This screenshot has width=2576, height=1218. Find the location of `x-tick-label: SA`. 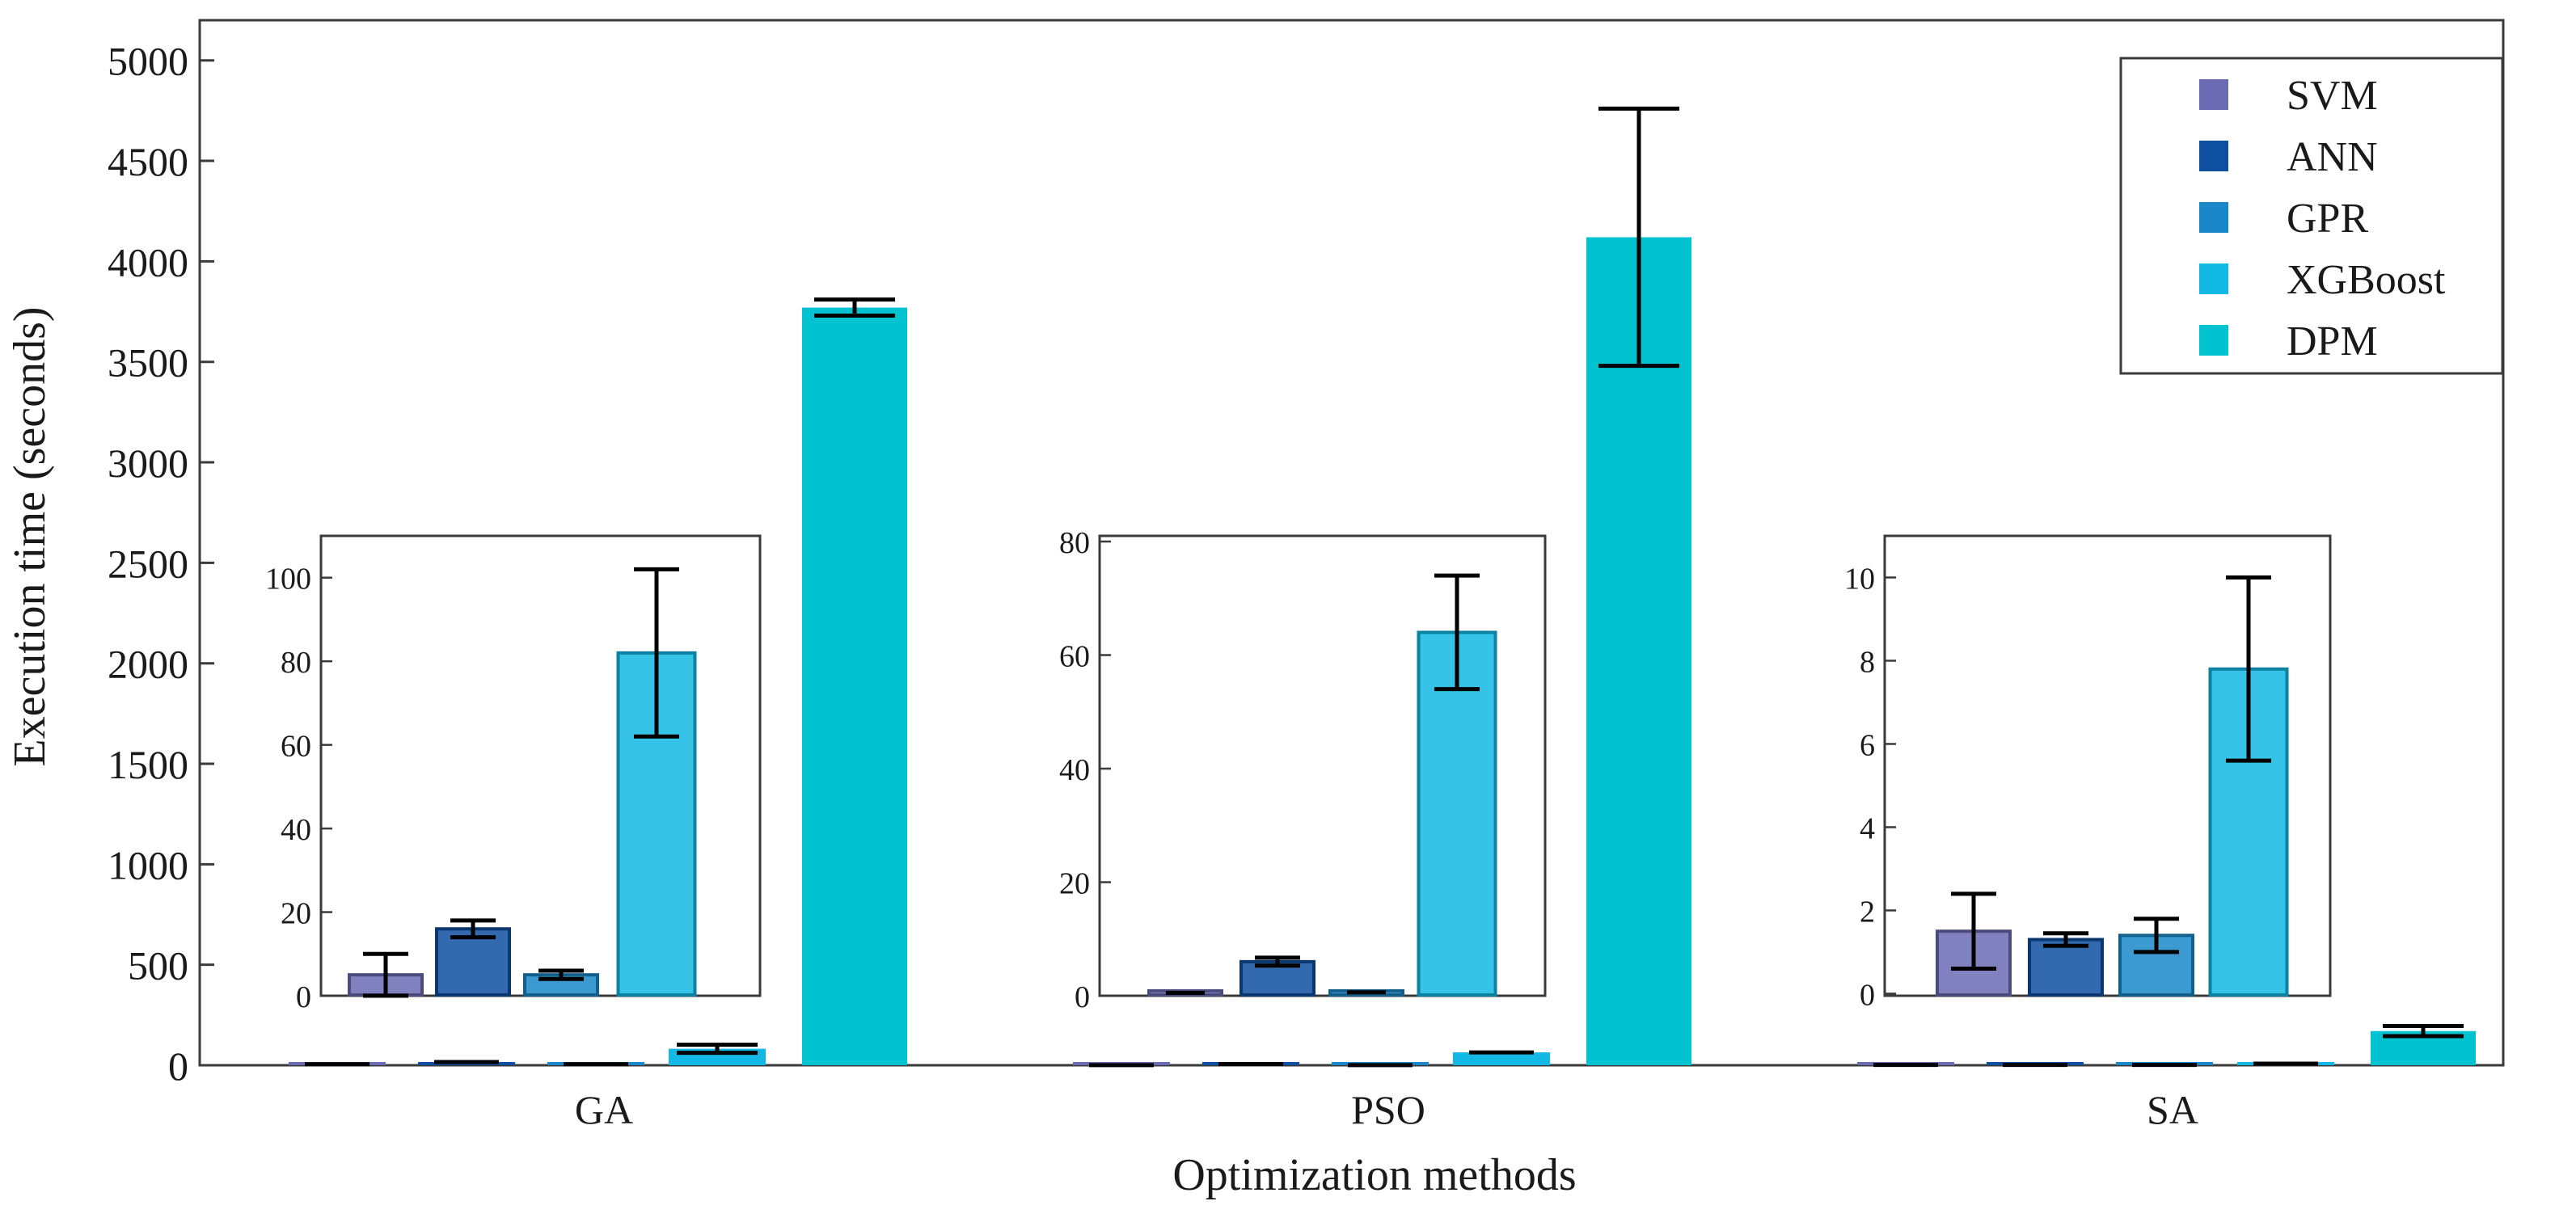

x-tick-label: SA is located at coordinates (2172, 1110).